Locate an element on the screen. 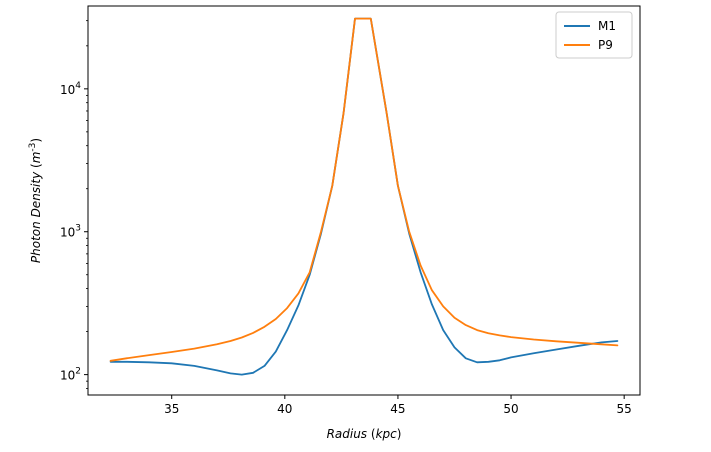  x-axis-ticks: 35 40 45 50 55 is located at coordinates (398, 405).